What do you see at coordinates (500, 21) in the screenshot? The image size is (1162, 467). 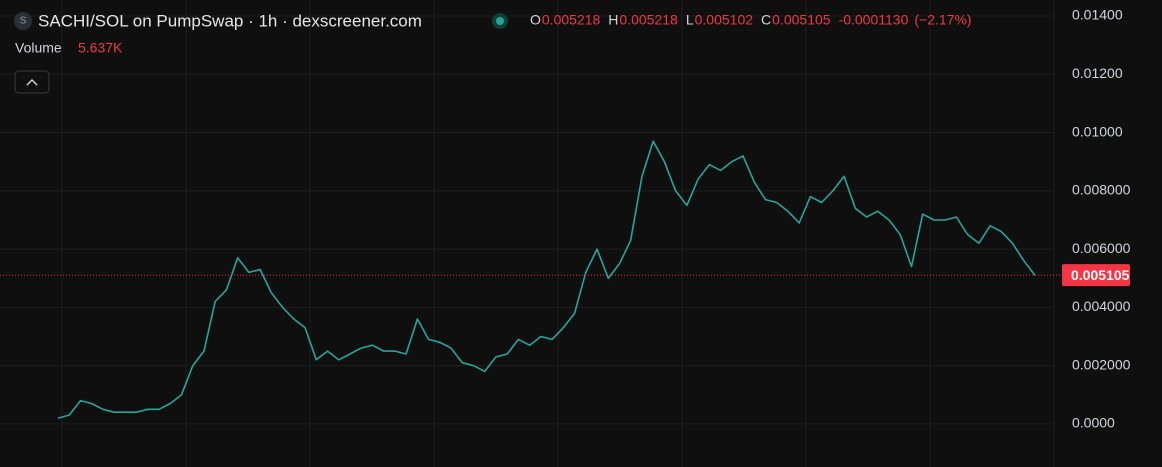 I see `status-dot` at bounding box center [500, 21].